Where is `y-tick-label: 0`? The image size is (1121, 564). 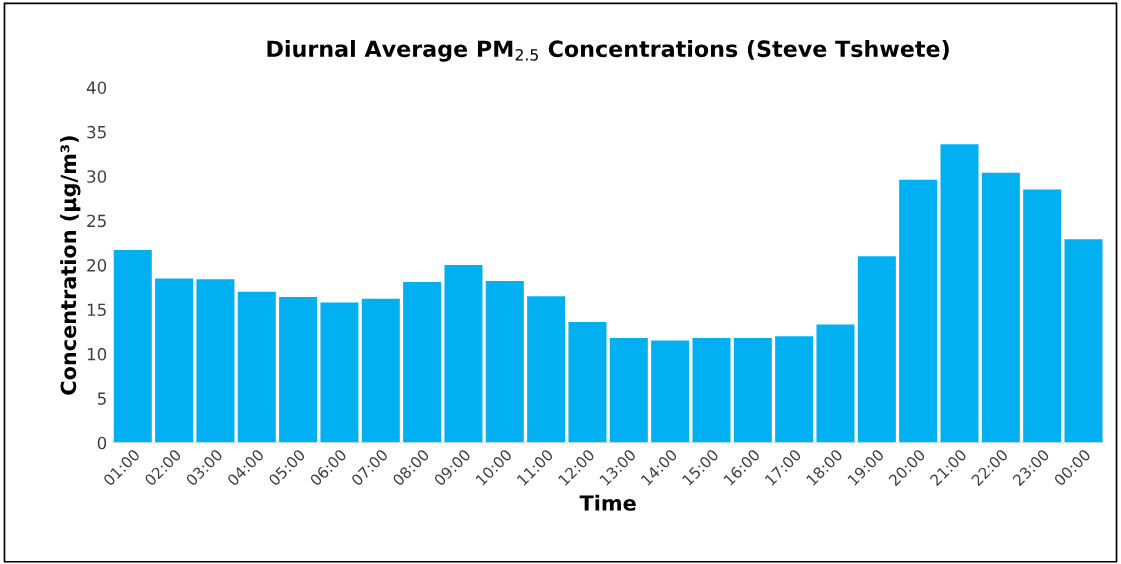 y-tick-label: 0 is located at coordinates (102, 443).